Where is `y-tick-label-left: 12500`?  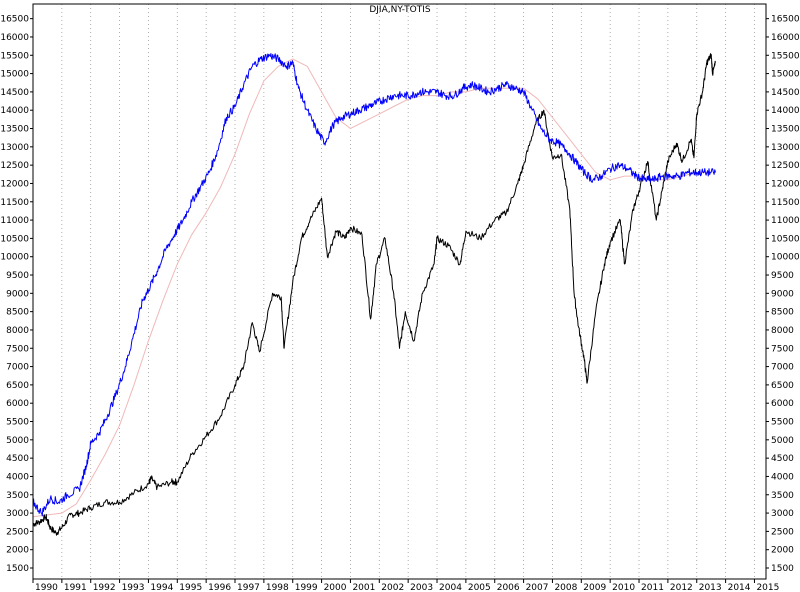
y-tick-label-left: 12500 is located at coordinates (14, 166).